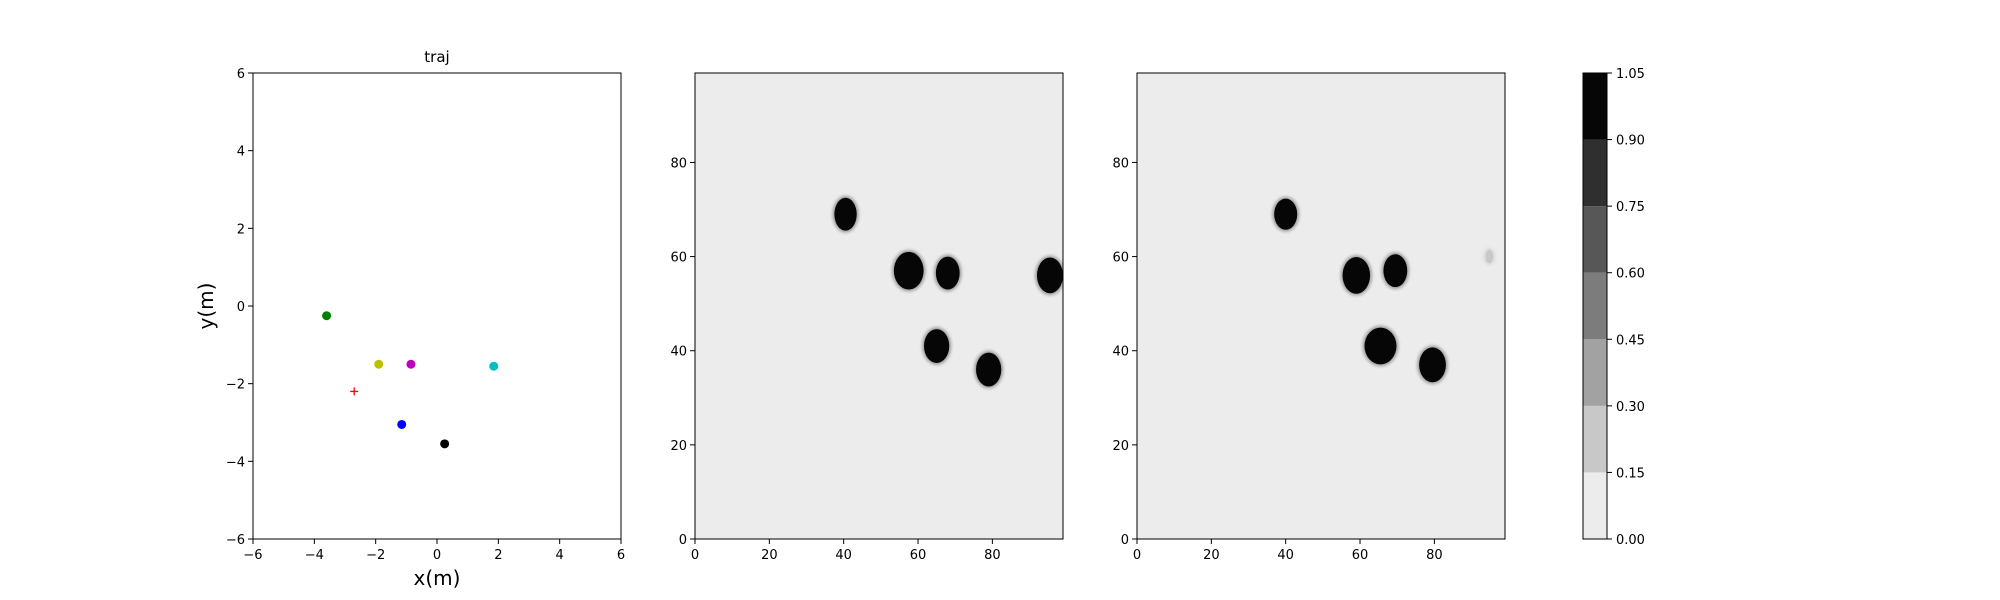  I want to click on heatmap-1-y-tick-label: 20, so click(678, 446).